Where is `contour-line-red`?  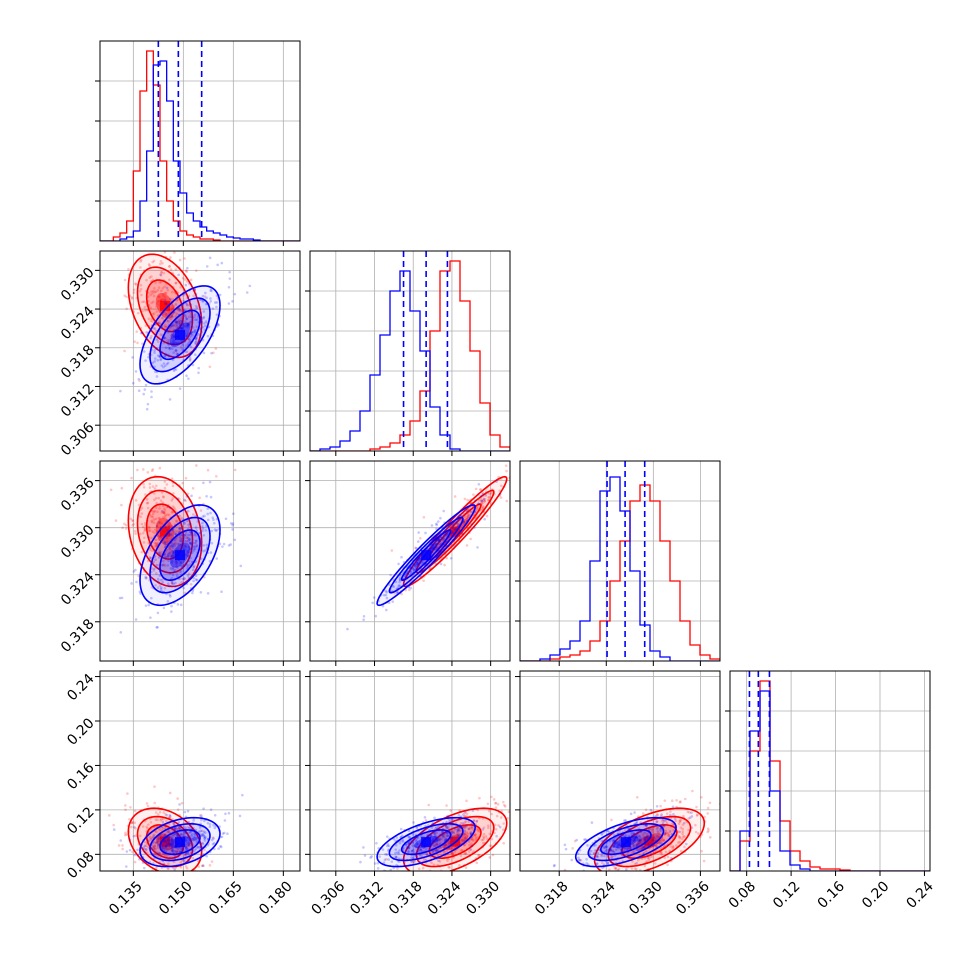 contour-line-red is located at coordinates (165, 531).